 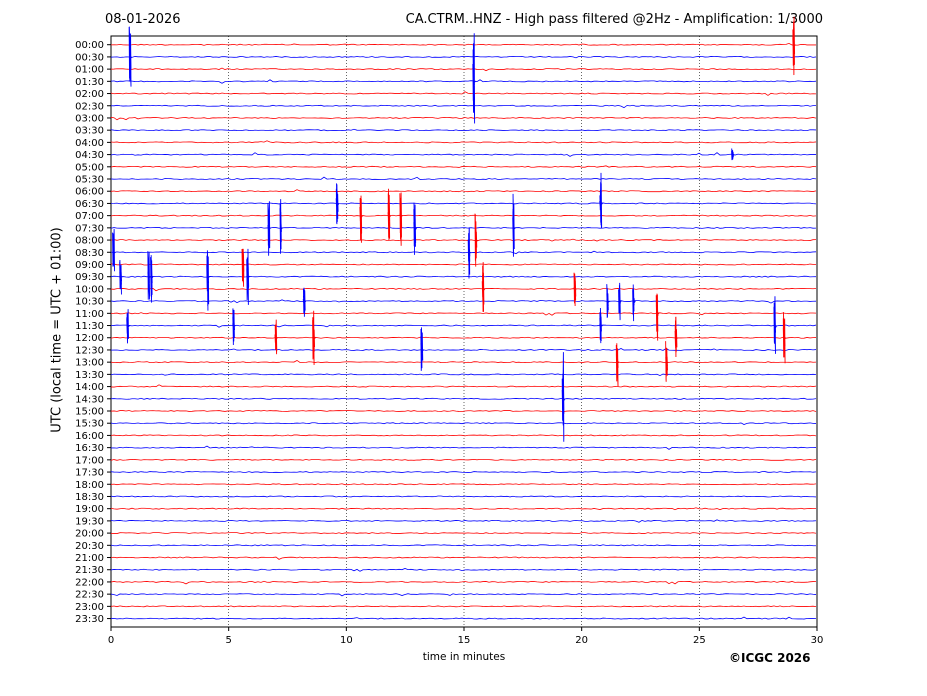 I want to click on x-tick-label: 25, so click(x=699, y=640).